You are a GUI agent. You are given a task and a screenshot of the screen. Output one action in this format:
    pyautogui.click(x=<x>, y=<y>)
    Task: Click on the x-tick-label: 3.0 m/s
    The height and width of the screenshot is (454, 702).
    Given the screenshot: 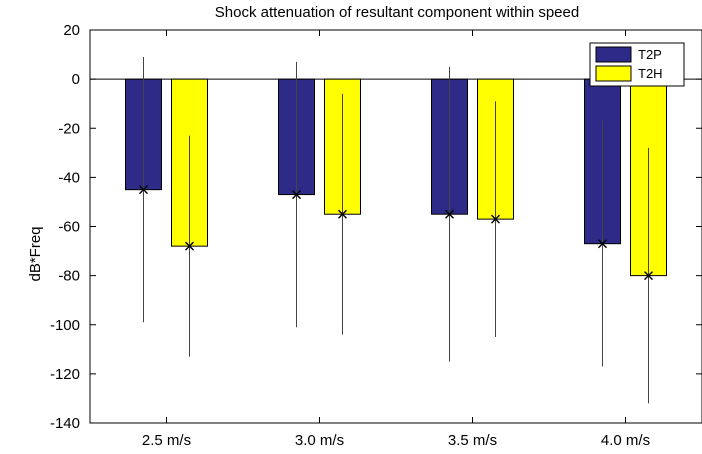 What is the action you would take?
    pyautogui.click(x=319, y=440)
    